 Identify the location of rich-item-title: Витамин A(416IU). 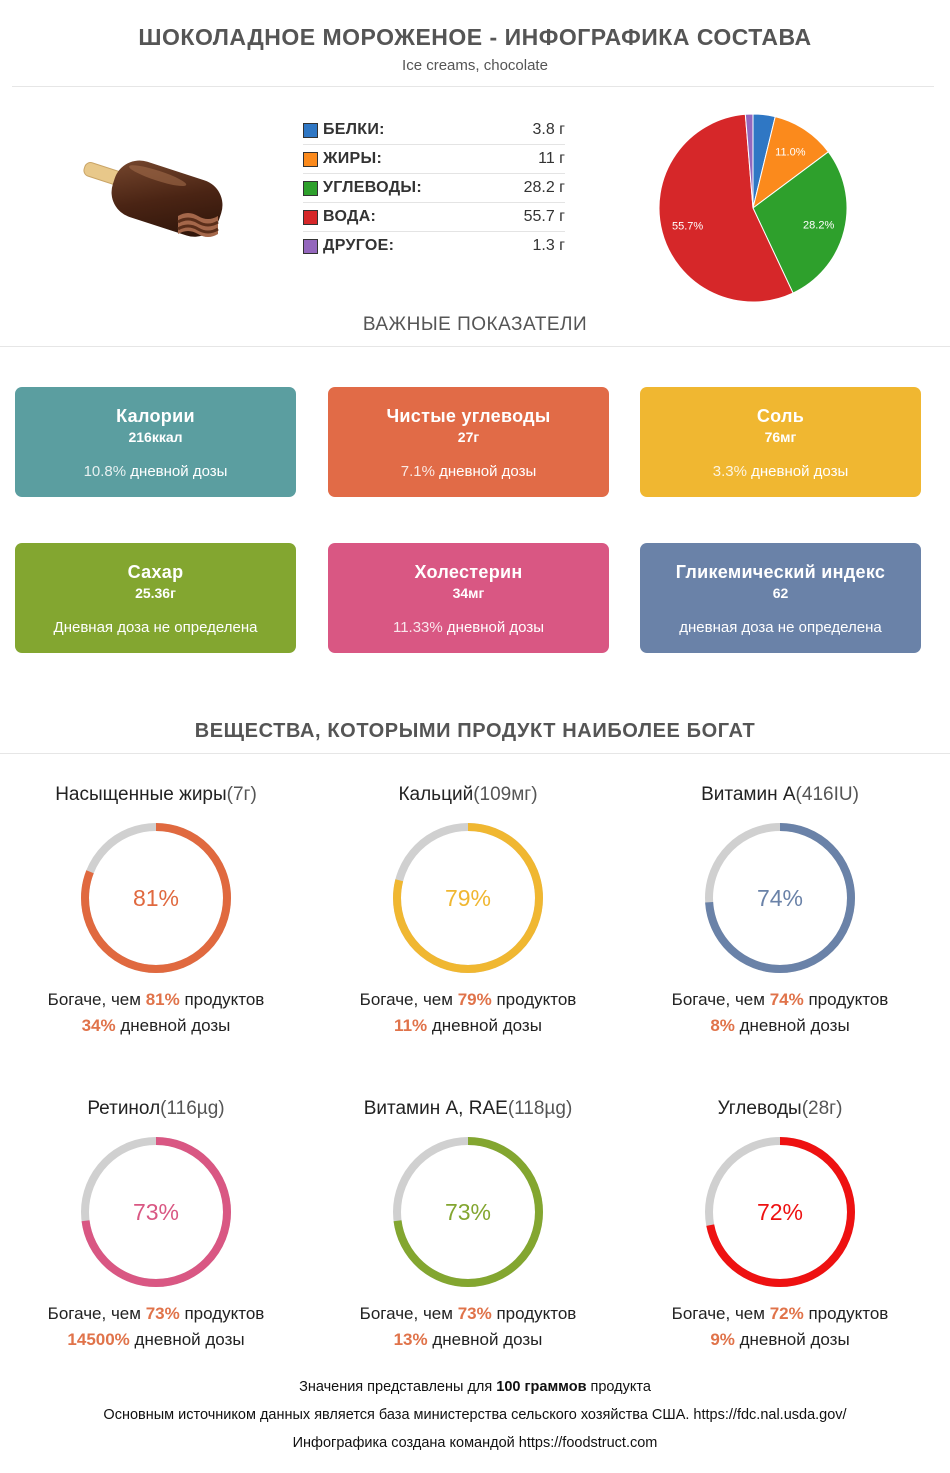
(780, 795).